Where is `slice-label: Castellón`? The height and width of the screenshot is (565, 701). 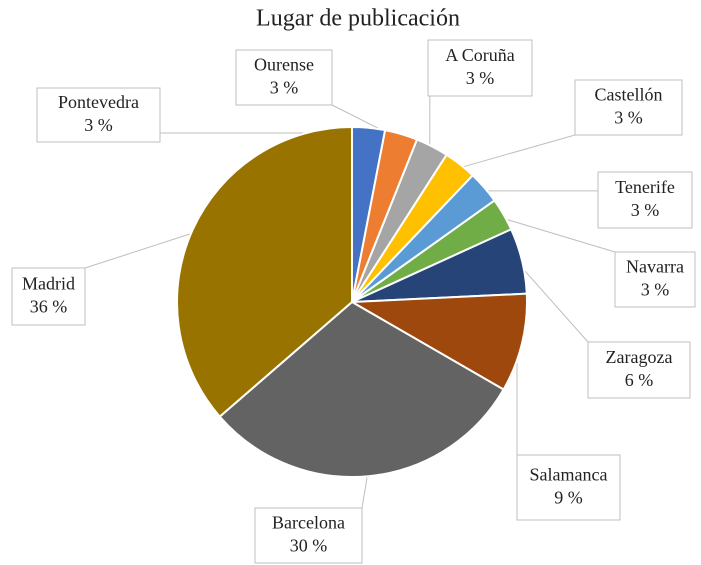 slice-label: Castellón is located at coordinates (629, 95).